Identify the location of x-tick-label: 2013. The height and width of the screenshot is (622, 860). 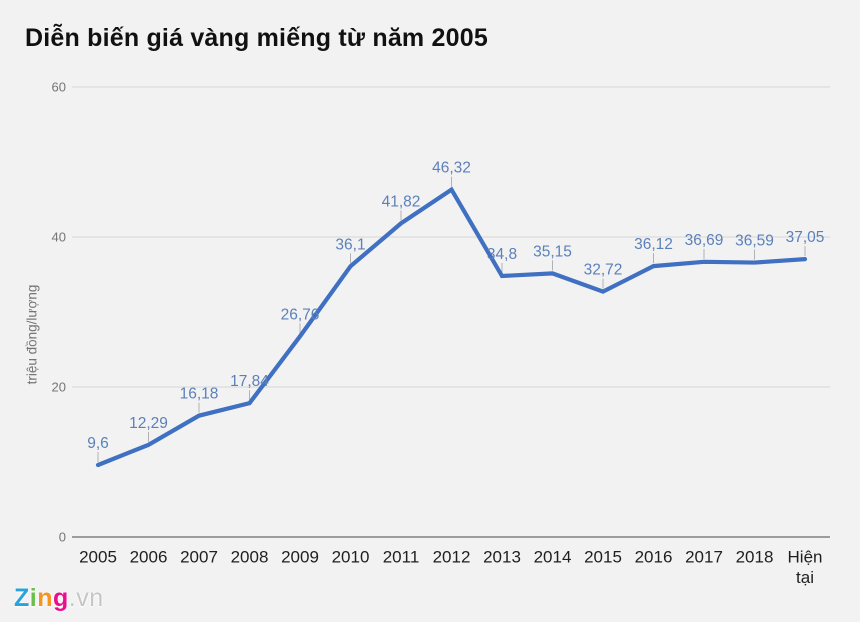
(502, 557).